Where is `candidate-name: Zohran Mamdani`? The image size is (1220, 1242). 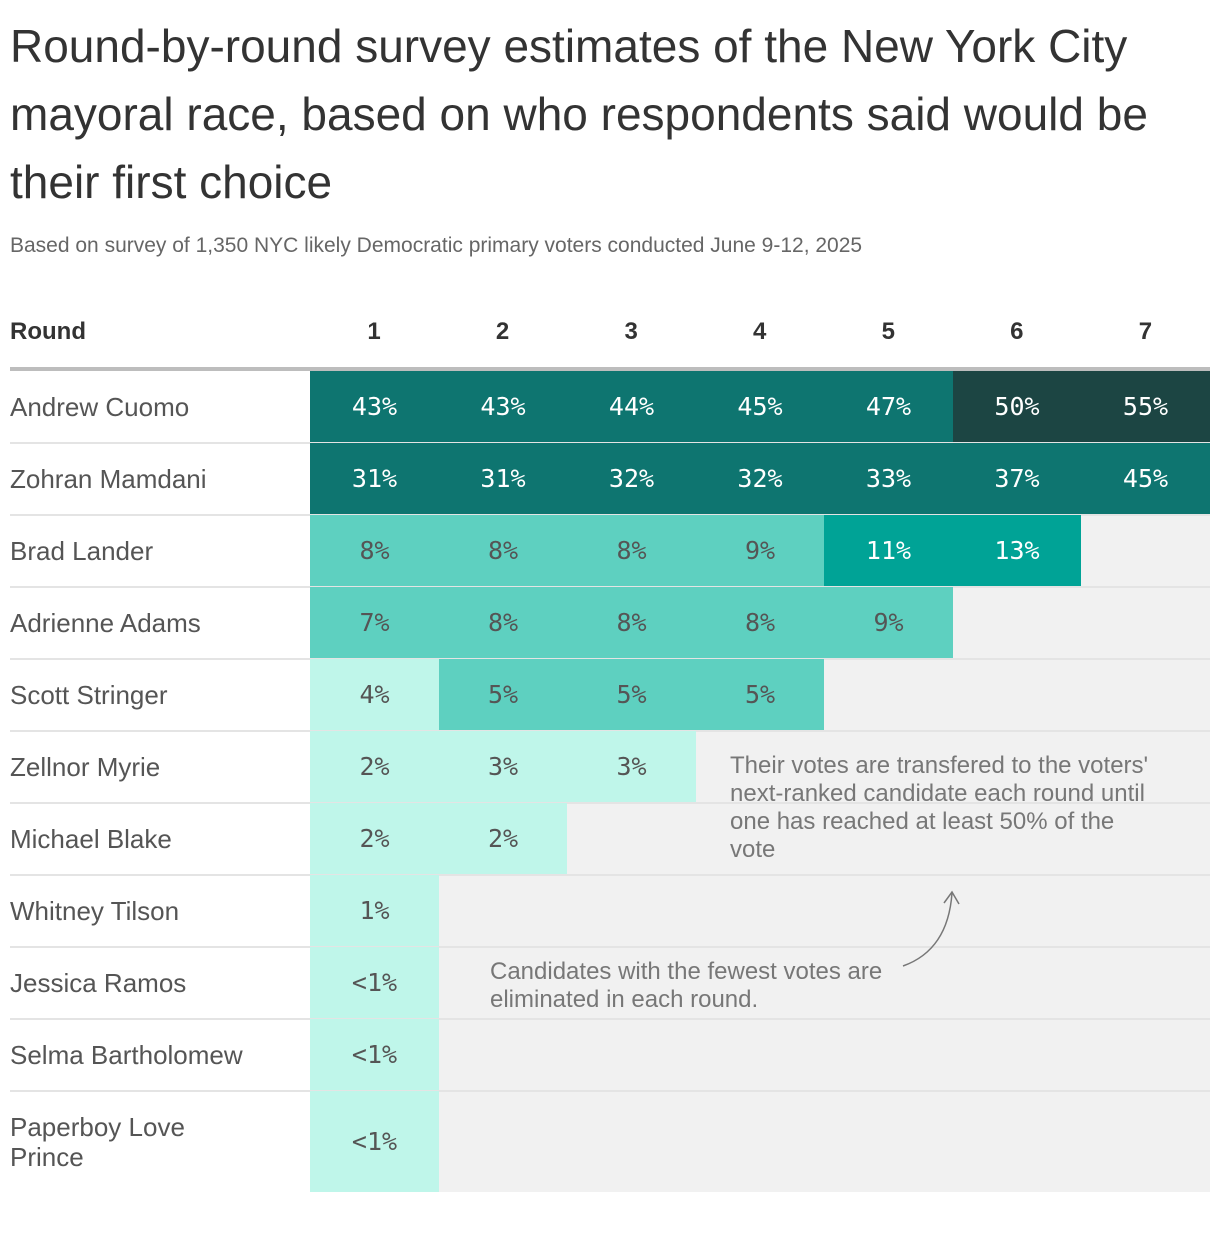 candidate-name: Zohran Mamdani is located at coordinates (108, 479).